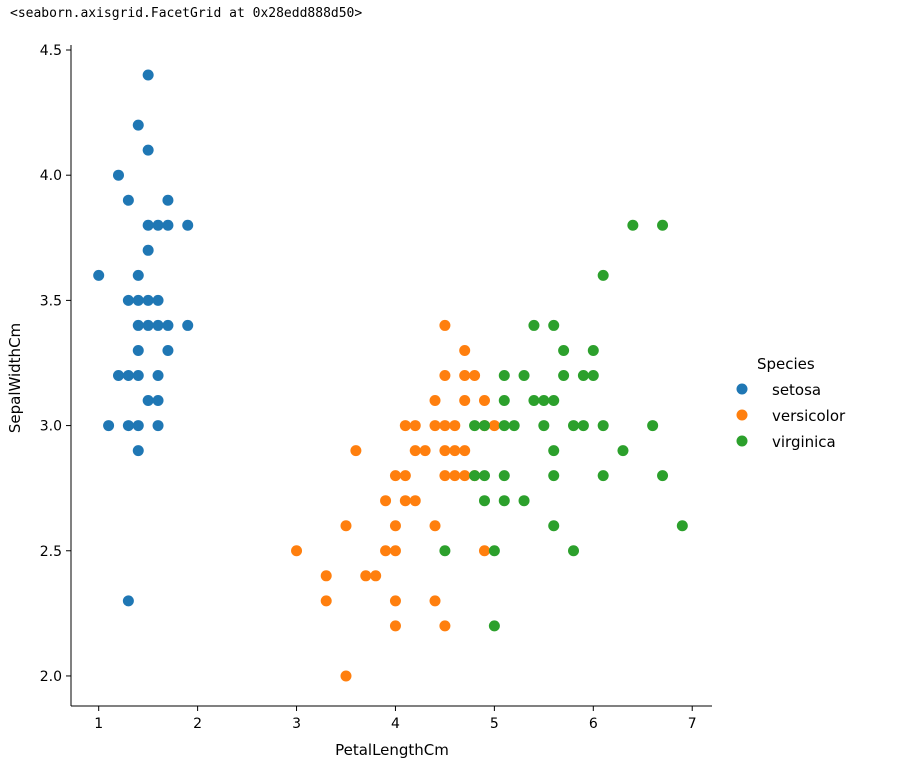 The image size is (908, 765). I want to click on x-tick-label: 2, so click(197, 724).